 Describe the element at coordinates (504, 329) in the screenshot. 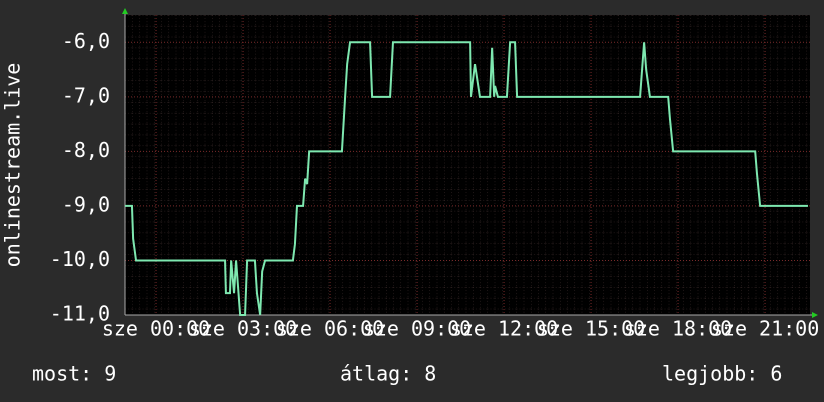

I see `x-tick-label: sze 12:00` at that location.